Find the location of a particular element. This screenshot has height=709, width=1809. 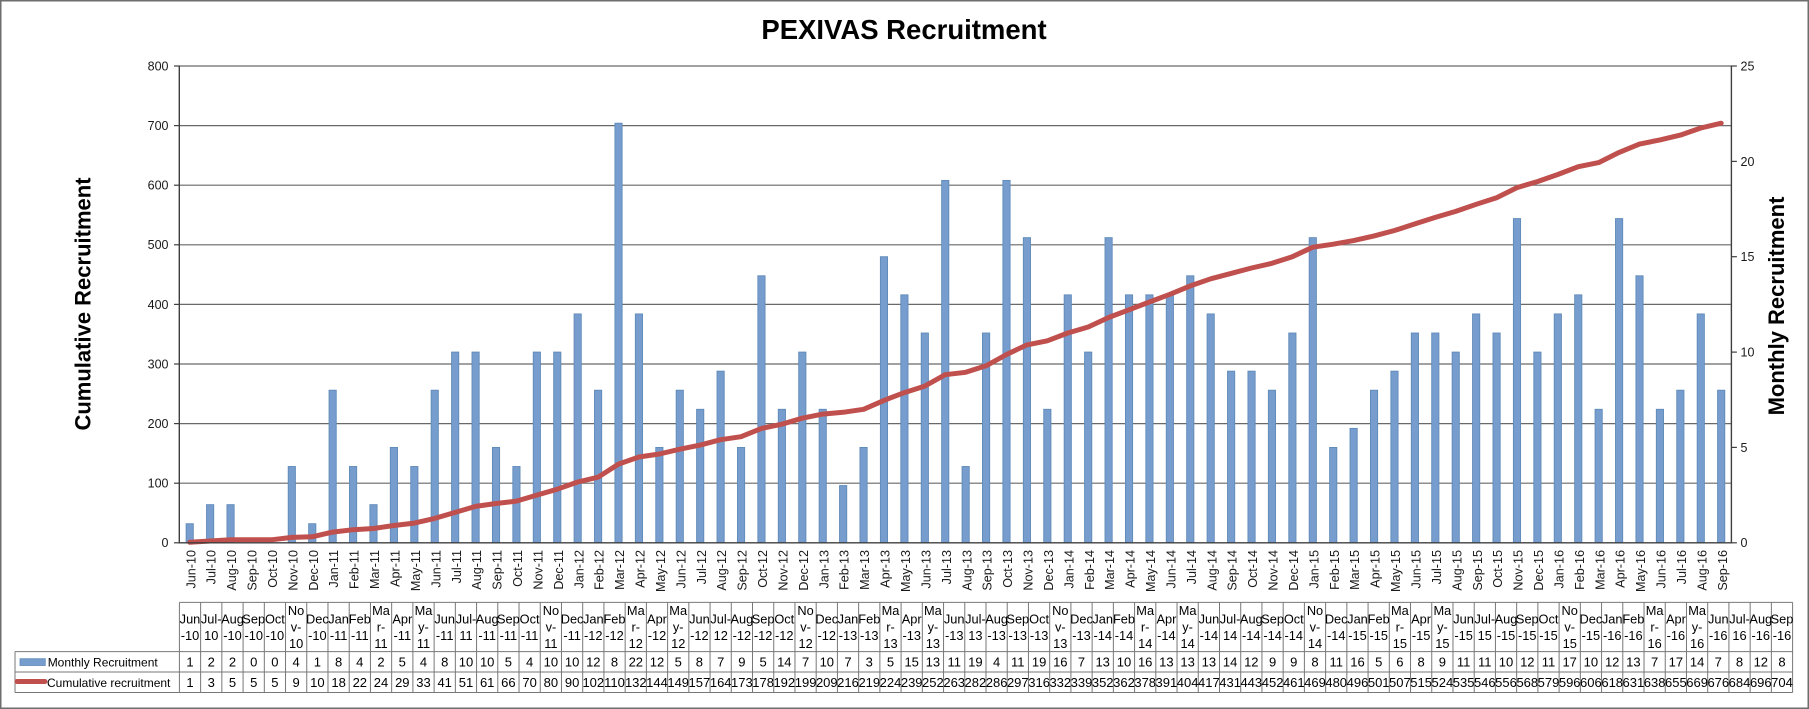

svg-text: 100 is located at coordinates (158, 484).